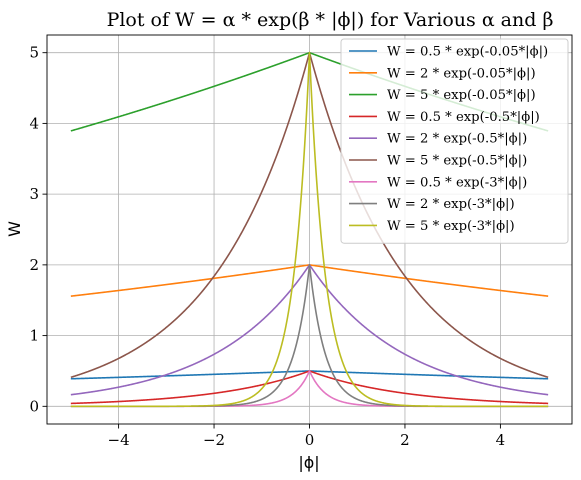 The height and width of the screenshot is (480, 581). I want to click on legend-entry-label: W = 0.5 * exp(-0.5*|ϕ|), so click(463, 117).